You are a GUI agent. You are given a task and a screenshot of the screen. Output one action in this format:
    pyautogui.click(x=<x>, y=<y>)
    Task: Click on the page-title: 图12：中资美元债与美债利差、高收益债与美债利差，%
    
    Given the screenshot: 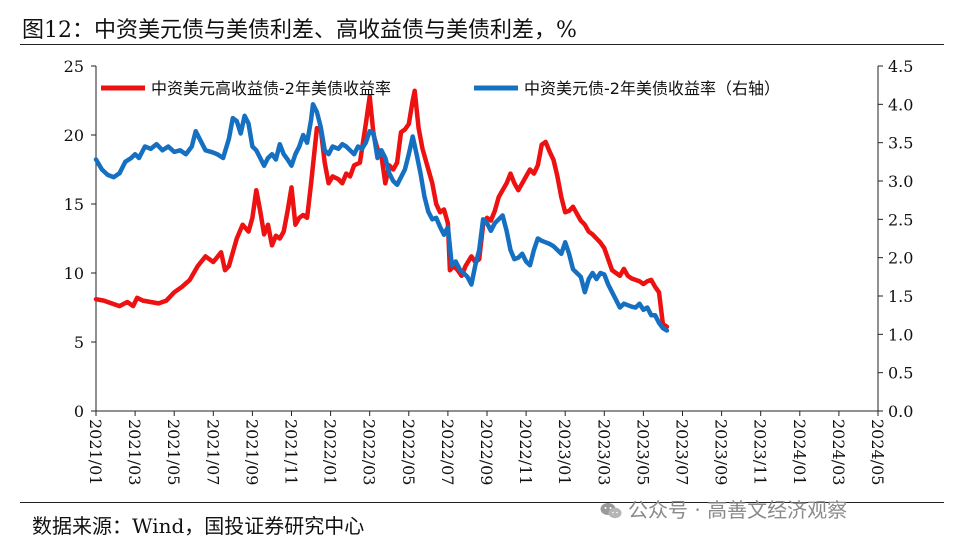 What is the action you would take?
    pyautogui.click(x=299, y=30)
    